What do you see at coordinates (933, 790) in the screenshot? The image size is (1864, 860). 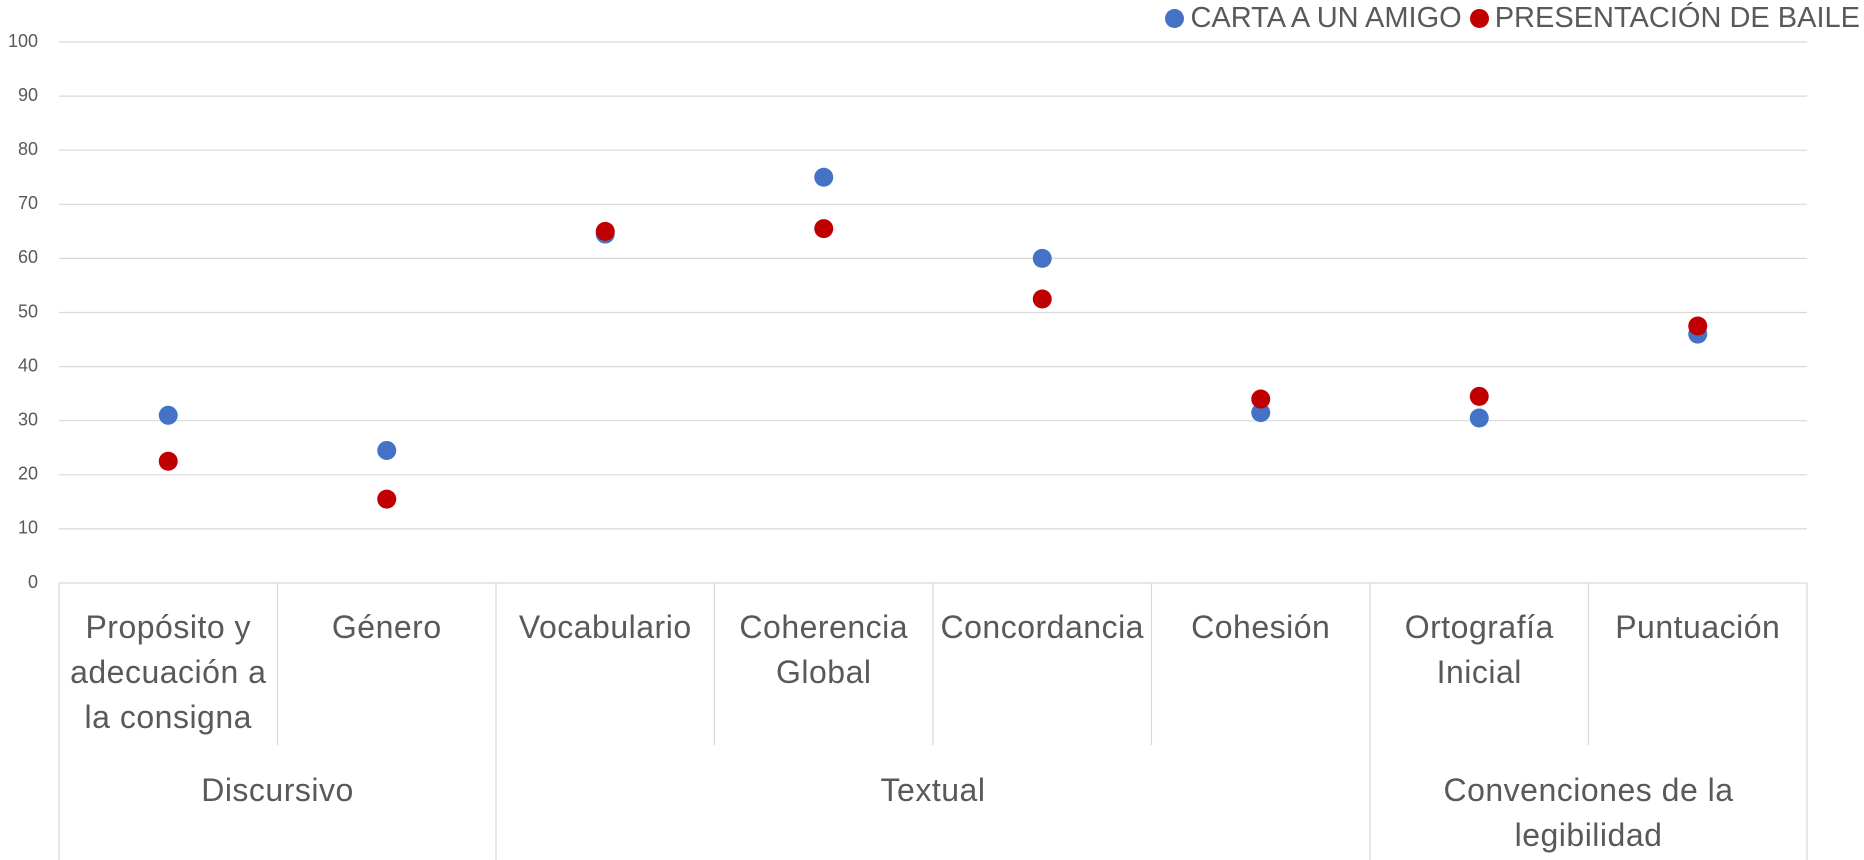 I see `group-label: Textual` at bounding box center [933, 790].